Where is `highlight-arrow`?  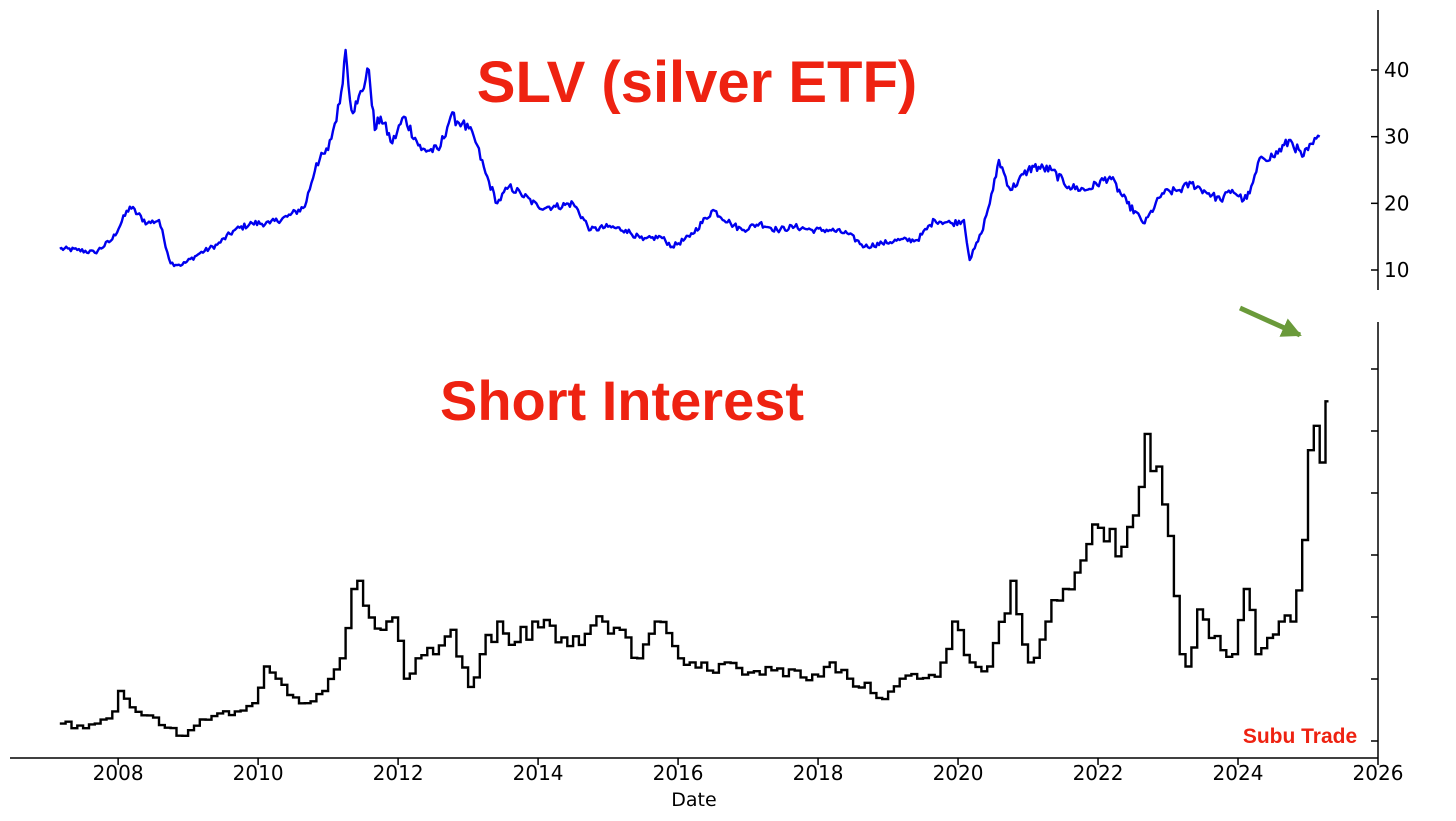
highlight-arrow is located at coordinates (1270, 321).